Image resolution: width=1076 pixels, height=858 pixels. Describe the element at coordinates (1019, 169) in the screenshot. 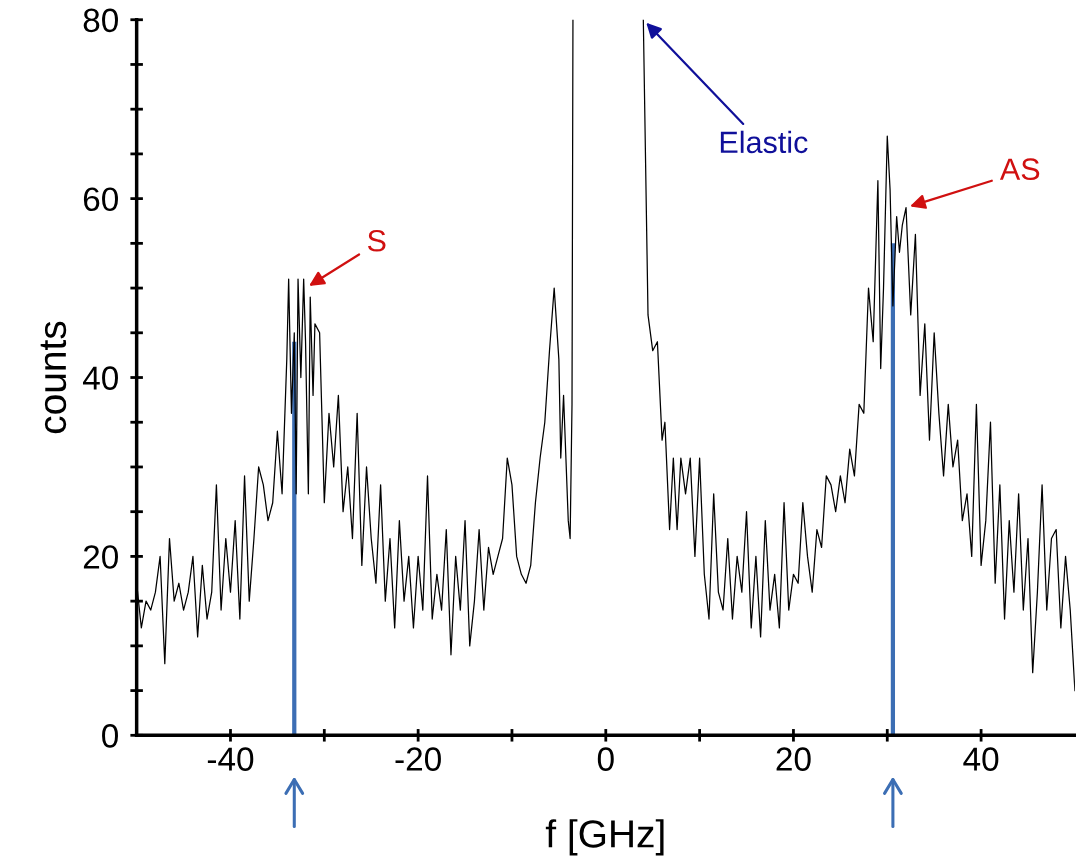

I see `annotation: AS` at that location.